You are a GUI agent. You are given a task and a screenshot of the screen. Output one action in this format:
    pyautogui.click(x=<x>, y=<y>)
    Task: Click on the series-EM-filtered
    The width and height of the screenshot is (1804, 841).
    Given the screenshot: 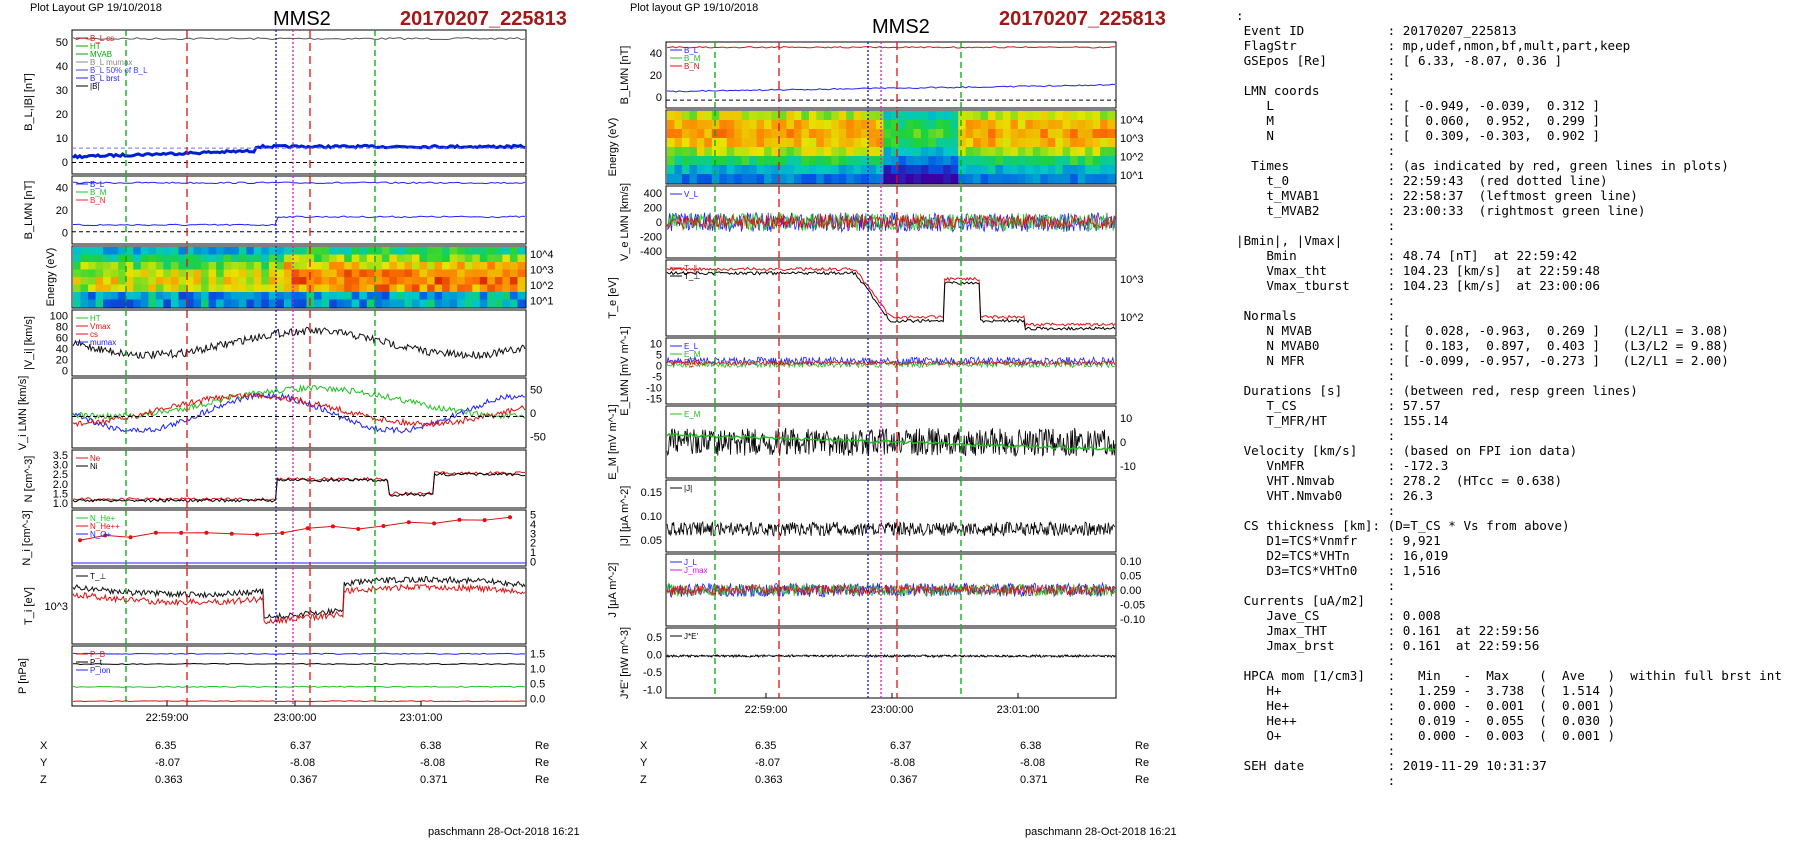 What is the action you would take?
    pyautogui.click(x=891, y=442)
    